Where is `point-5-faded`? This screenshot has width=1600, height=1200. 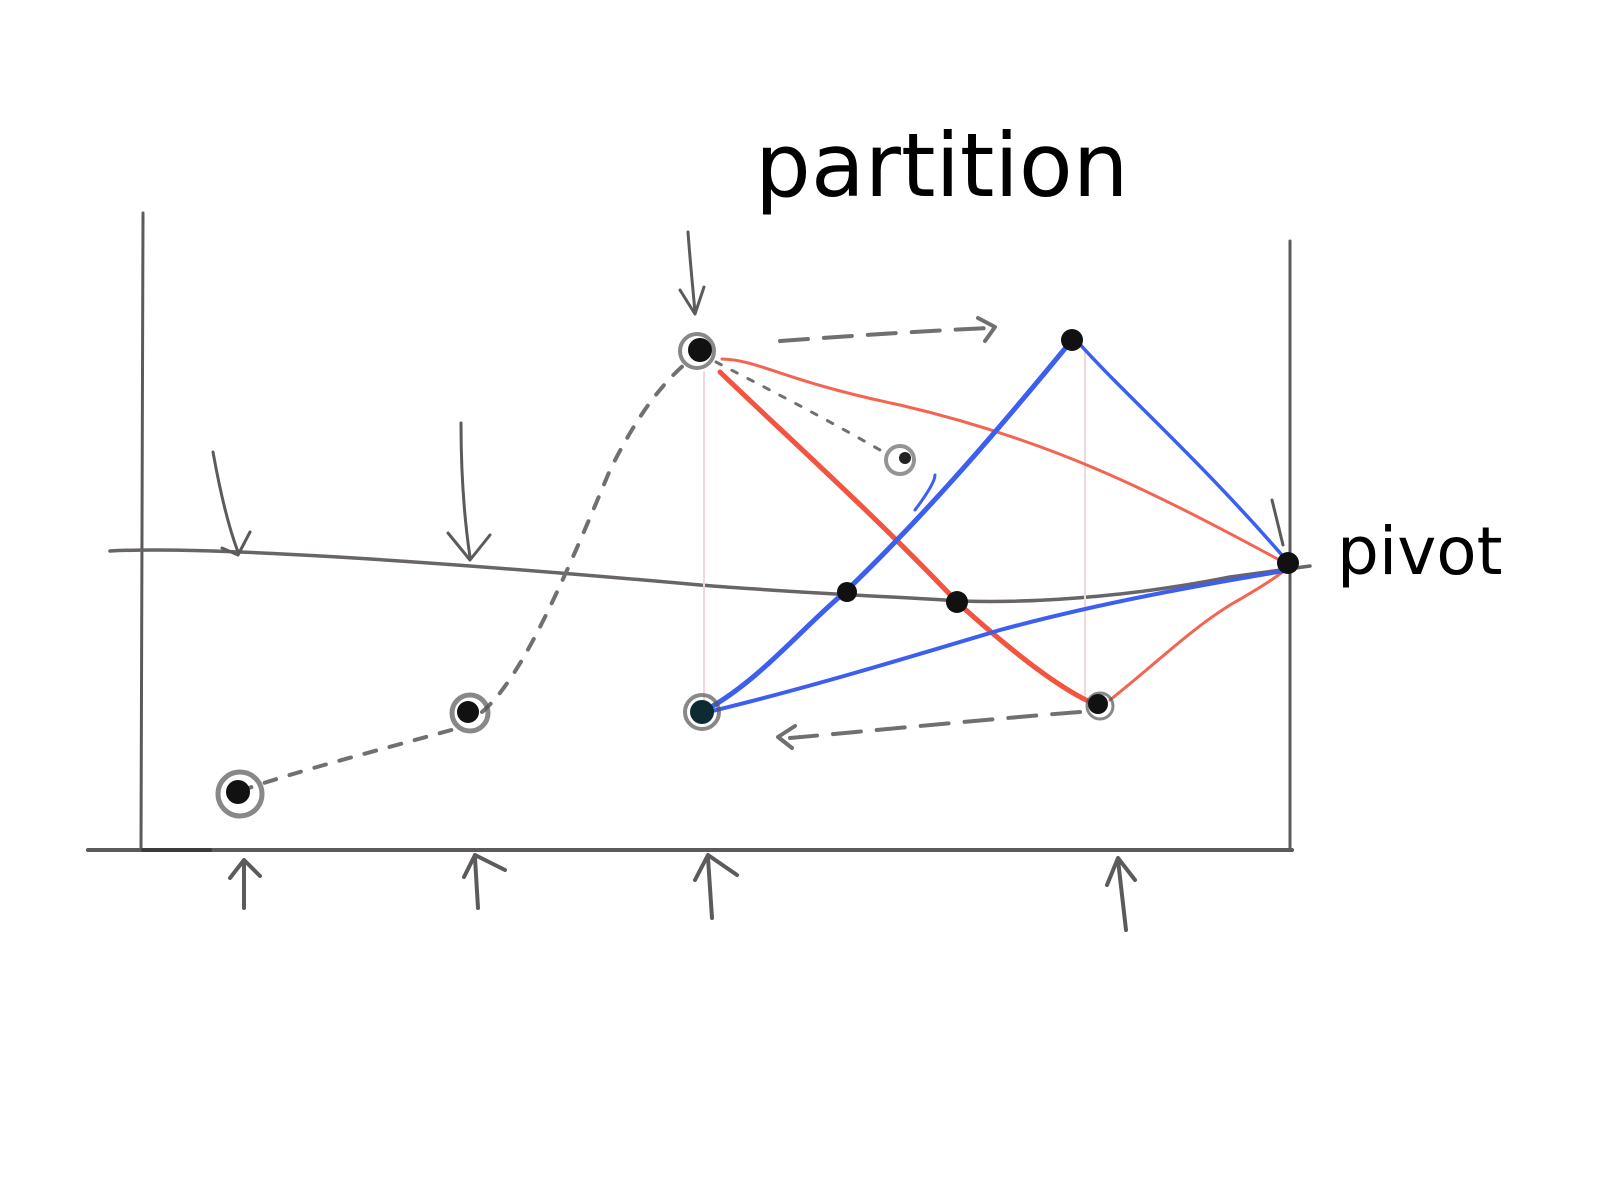
point-5-faded is located at coordinates (900, 460).